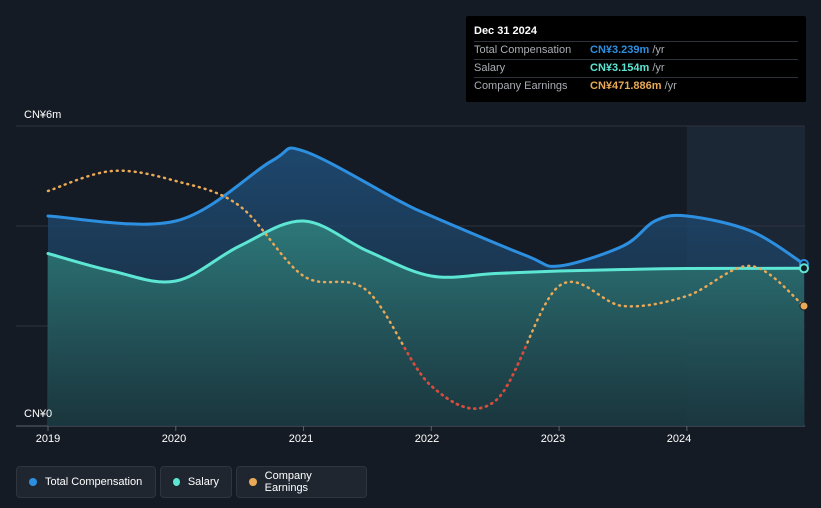 Image resolution: width=821 pixels, height=508 pixels. I want to click on legend-label: Company Earnings, so click(288, 482).